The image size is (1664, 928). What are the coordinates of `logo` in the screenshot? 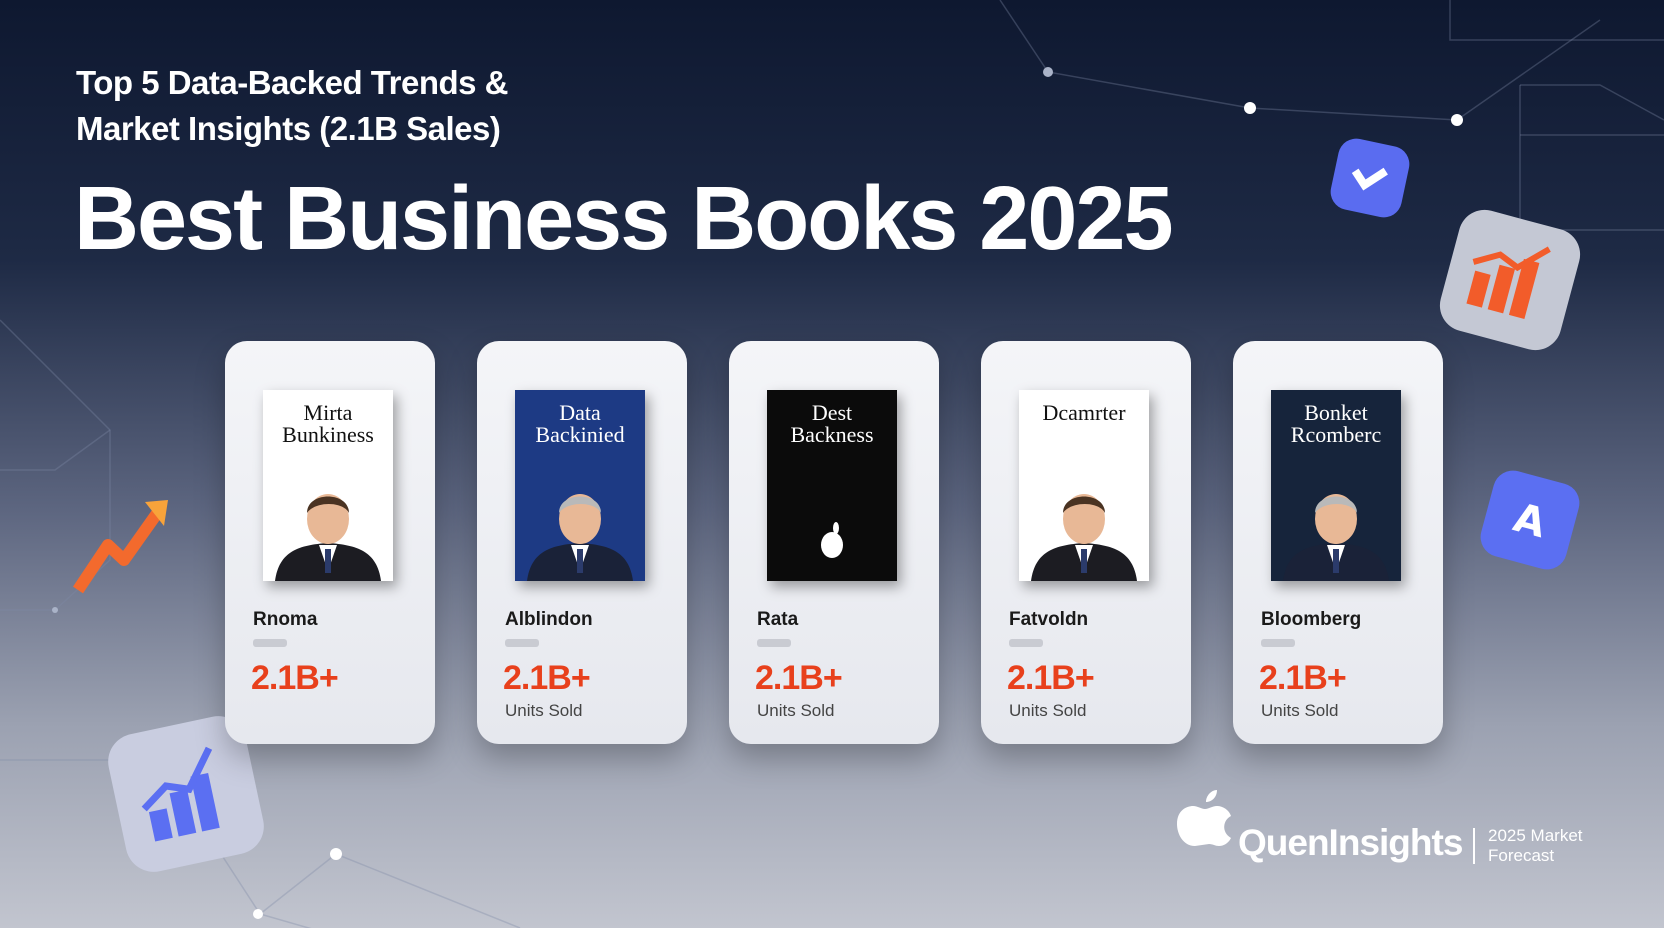 It's located at (832, 540).